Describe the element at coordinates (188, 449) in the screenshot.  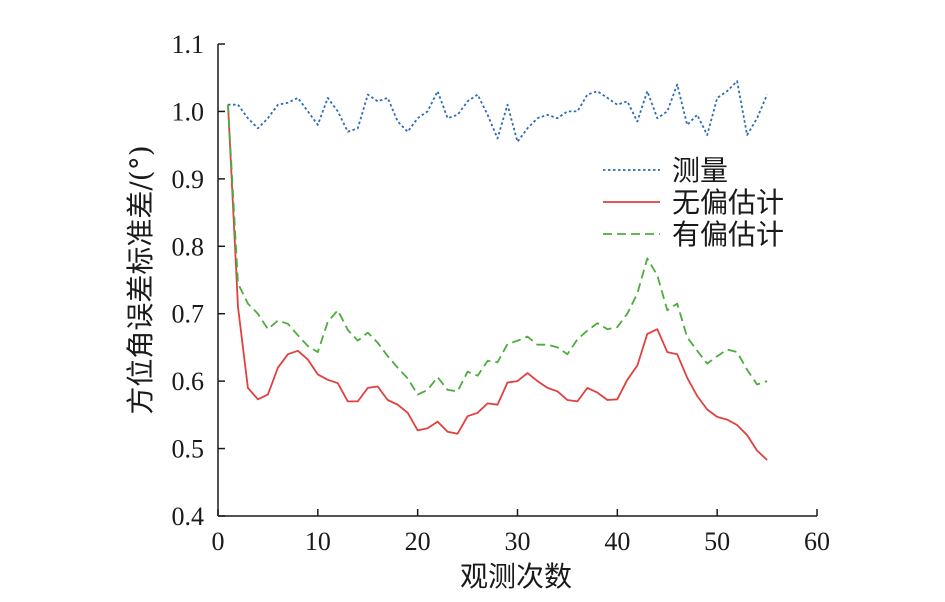
I see `y-tick-label: 0.5` at that location.